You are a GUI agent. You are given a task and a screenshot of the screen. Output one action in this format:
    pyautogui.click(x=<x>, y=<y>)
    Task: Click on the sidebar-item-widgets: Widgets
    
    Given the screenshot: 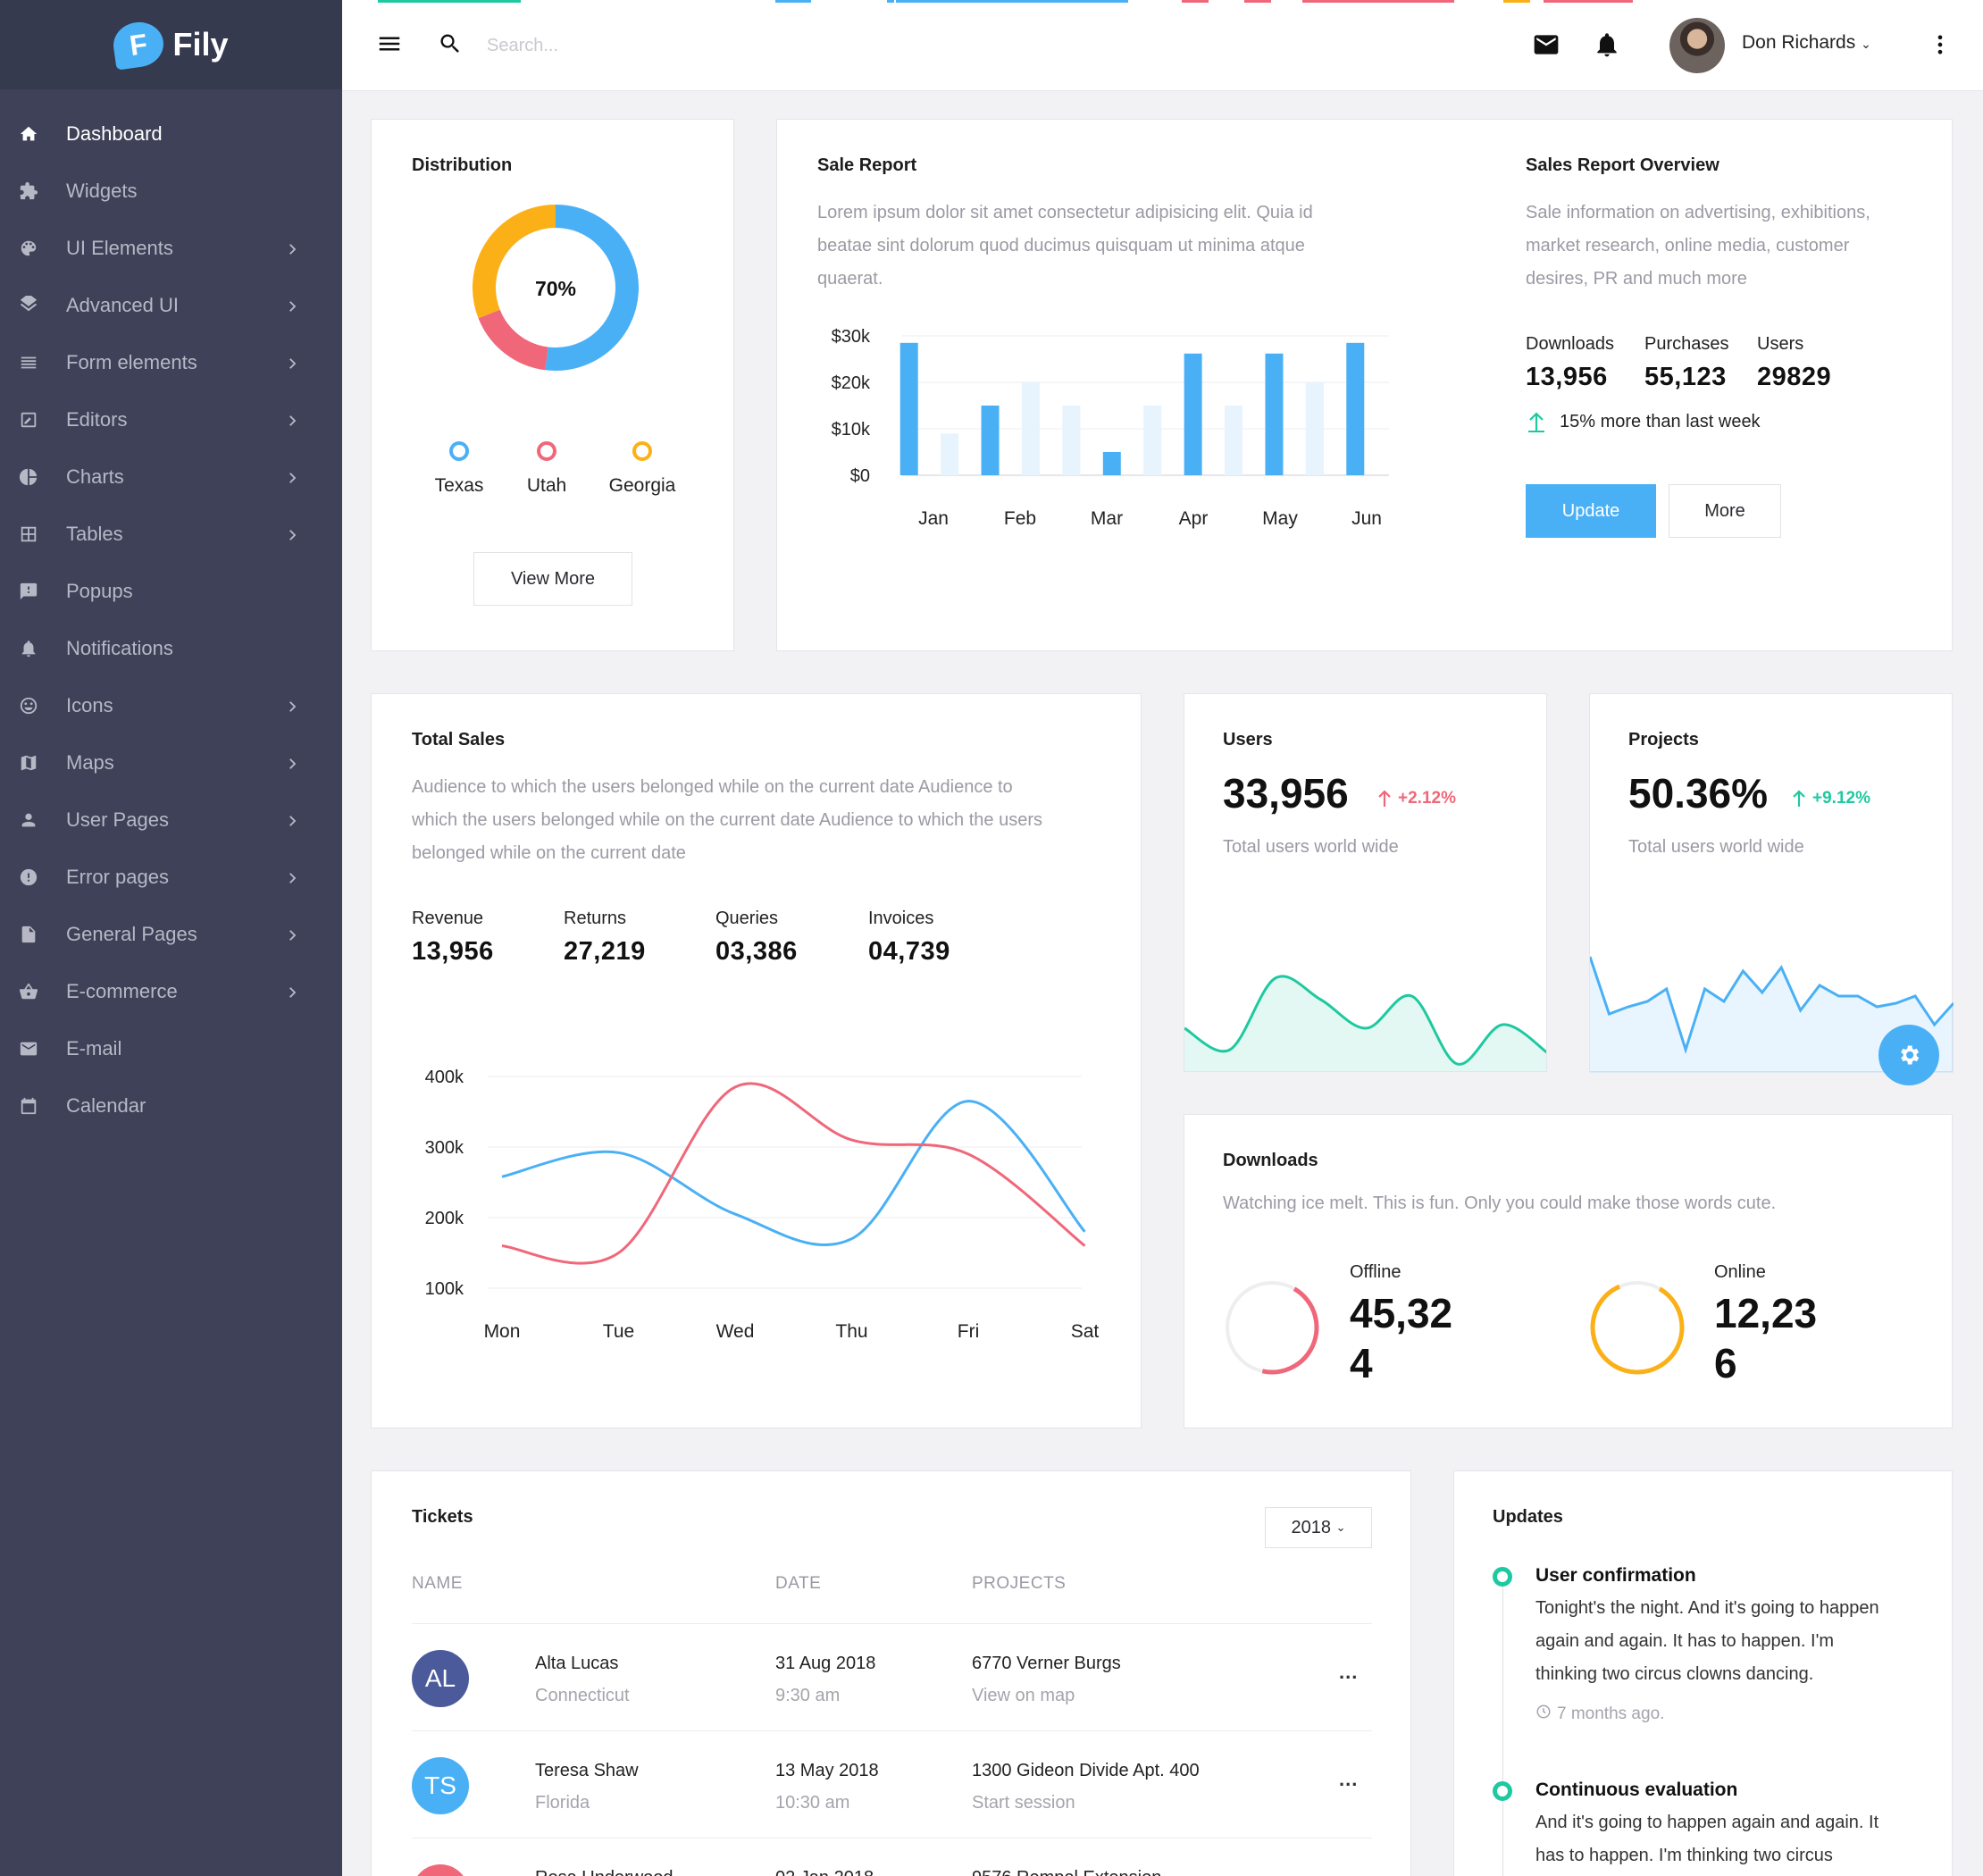 What is the action you would take?
    pyautogui.click(x=171, y=191)
    